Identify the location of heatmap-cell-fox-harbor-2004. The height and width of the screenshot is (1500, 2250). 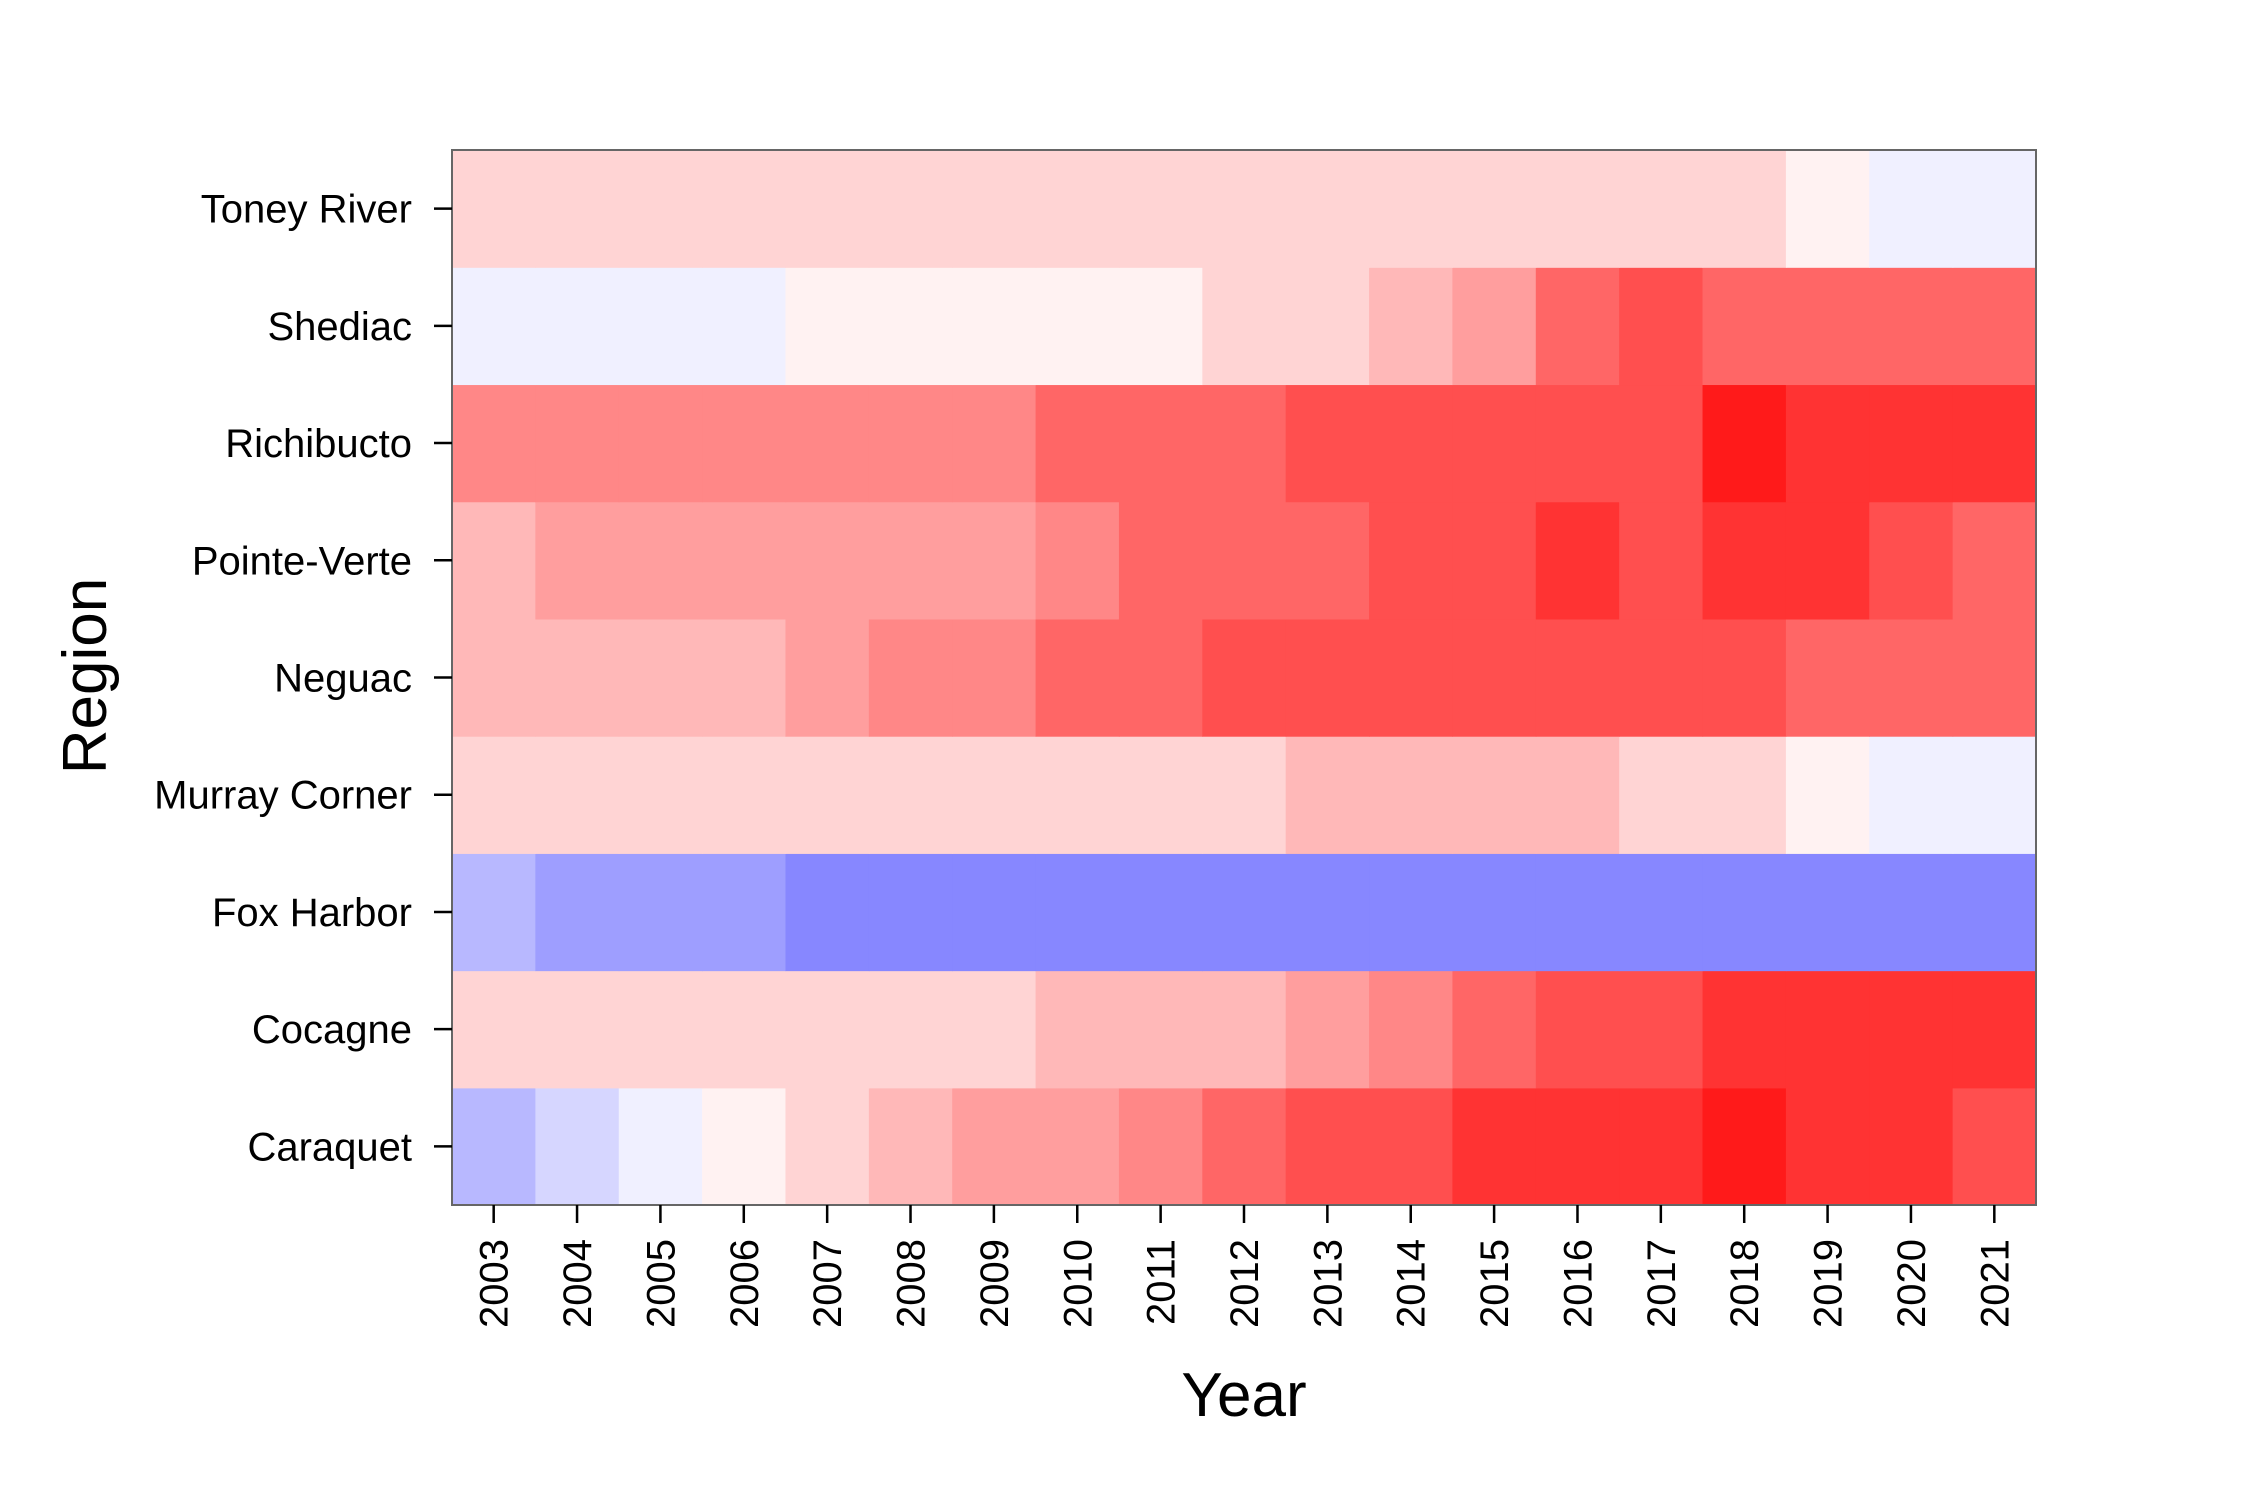
(577, 912).